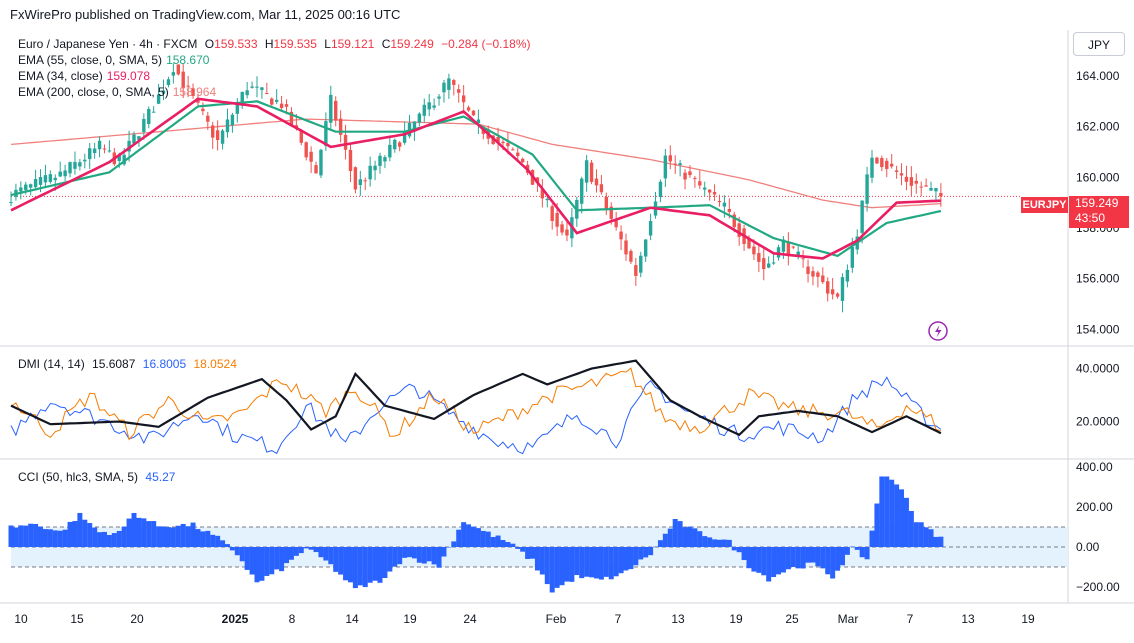 Image resolution: width=1134 pixels, height=643 pixels. I want to click on dmi-tick-label: 40.0000, so click(1098, 369).